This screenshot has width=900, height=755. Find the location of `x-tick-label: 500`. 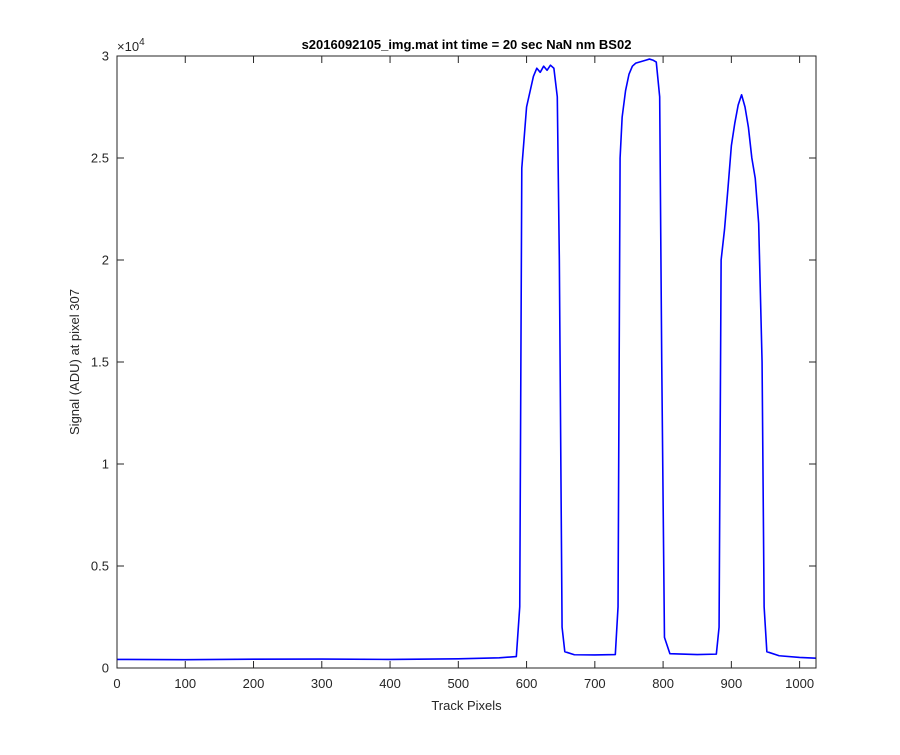

x-tick-label: 500 is located at coordinates (458, 683).